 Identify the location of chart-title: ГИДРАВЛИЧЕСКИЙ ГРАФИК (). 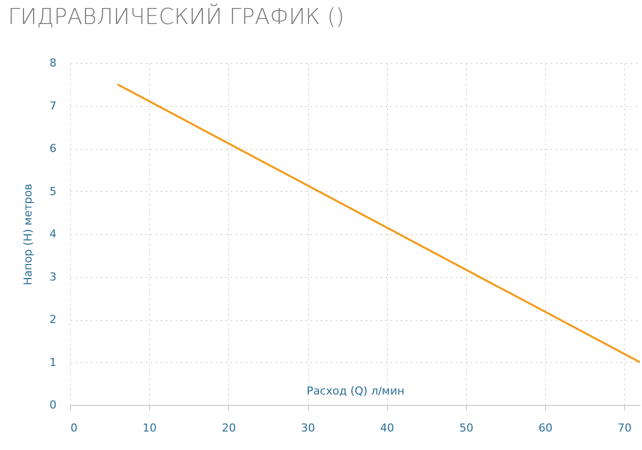
(176, 16).